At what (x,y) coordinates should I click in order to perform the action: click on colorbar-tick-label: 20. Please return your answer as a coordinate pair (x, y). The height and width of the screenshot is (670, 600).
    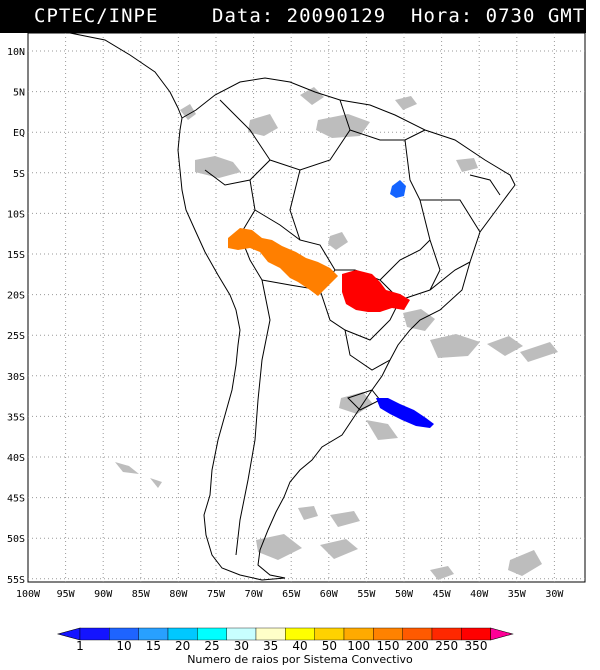
    Looking at the image, I should click on (182, 646).